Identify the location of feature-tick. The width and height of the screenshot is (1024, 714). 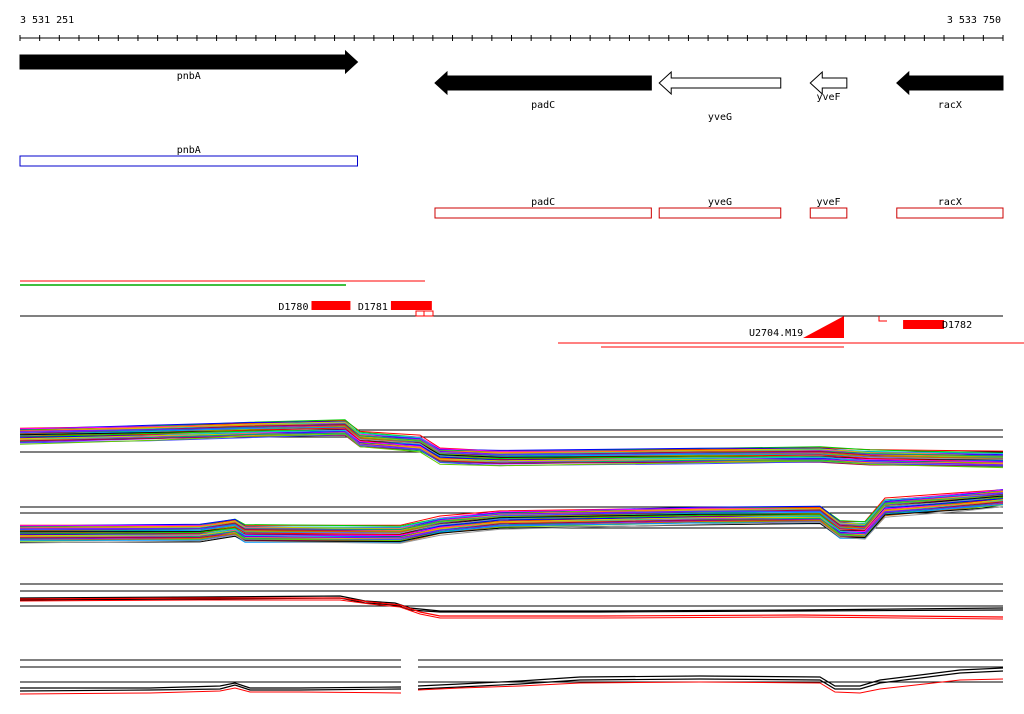
(882, 319).